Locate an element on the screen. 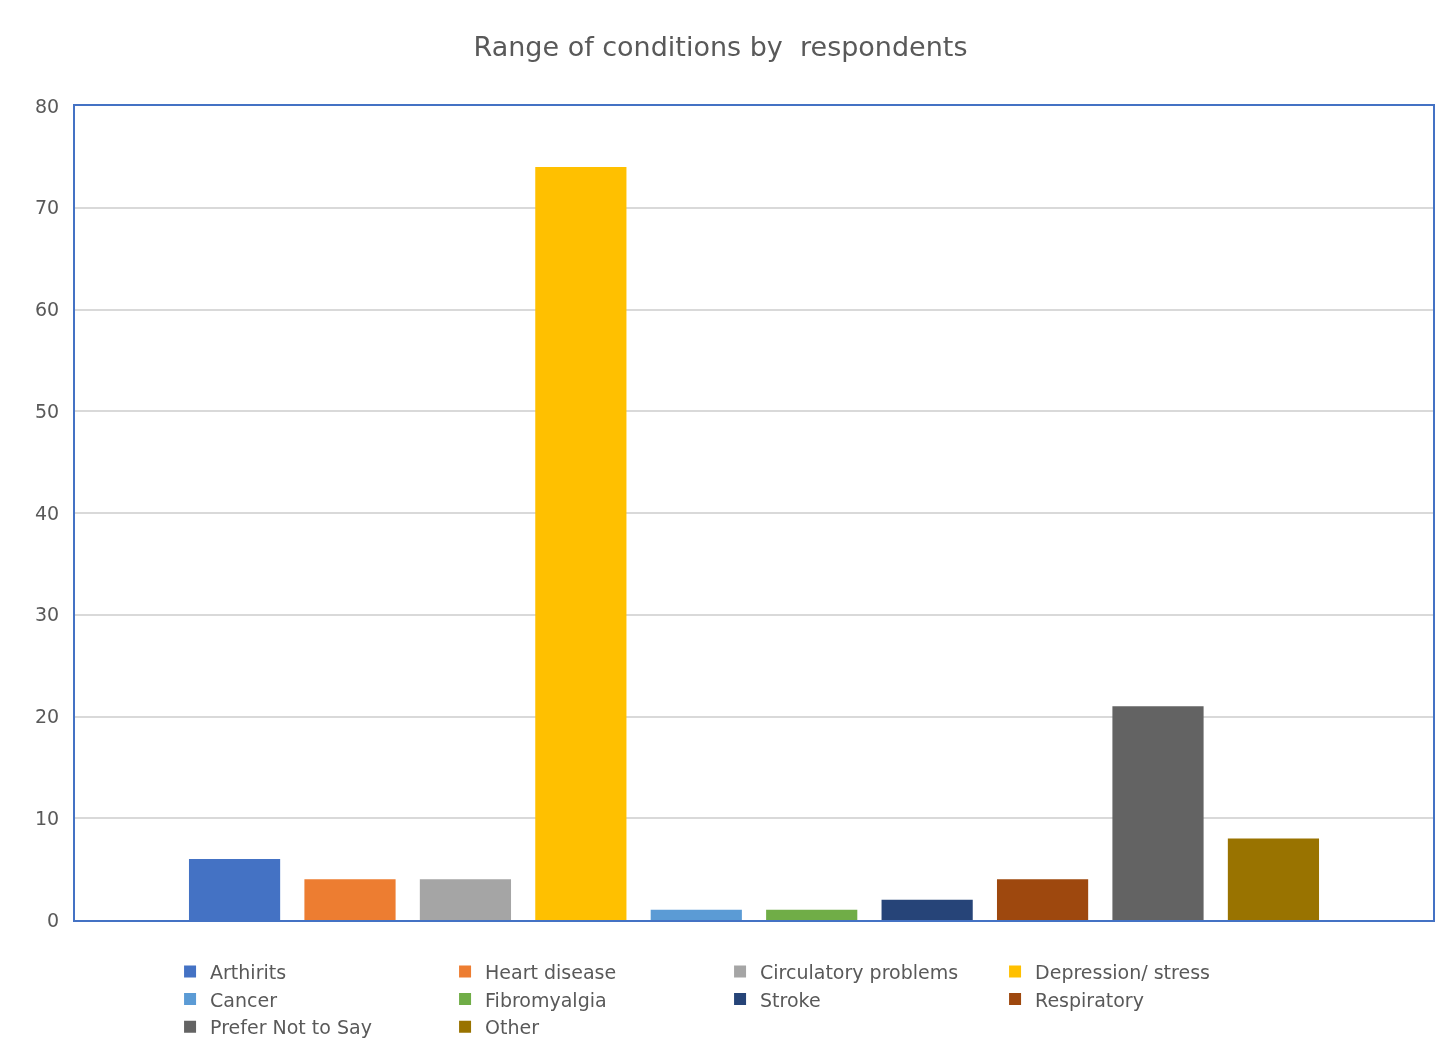 The height and width of the screenshot is (1053, 1441). chart-title: Range of conditions by respondents is located at coordinates (720, 46).